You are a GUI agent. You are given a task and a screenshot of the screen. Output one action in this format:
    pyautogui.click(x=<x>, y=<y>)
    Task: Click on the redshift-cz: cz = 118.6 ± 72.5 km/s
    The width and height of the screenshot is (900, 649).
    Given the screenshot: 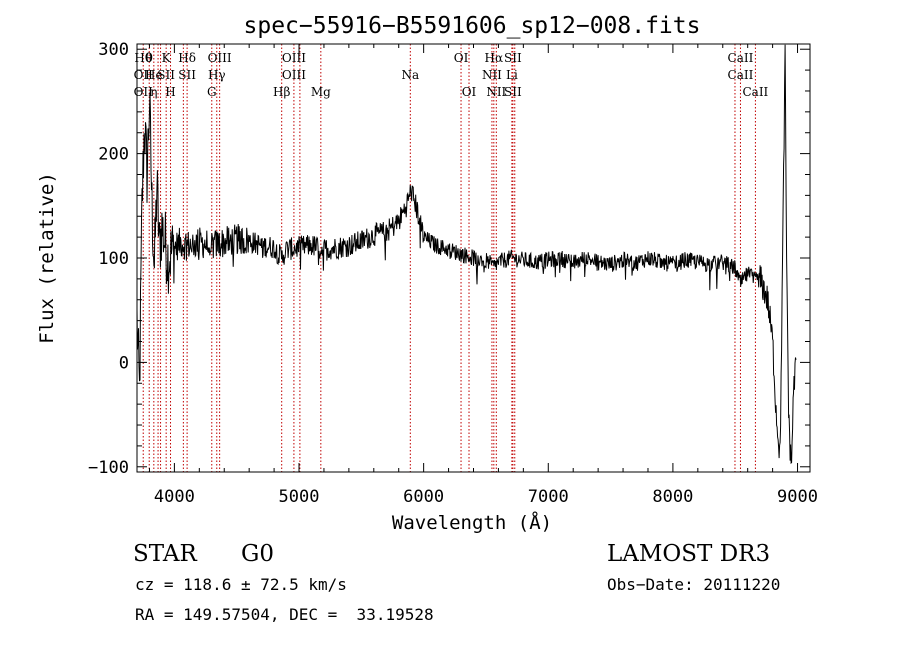 What is the action you would take?
    pyautogui.click(x=241, y=584)
    